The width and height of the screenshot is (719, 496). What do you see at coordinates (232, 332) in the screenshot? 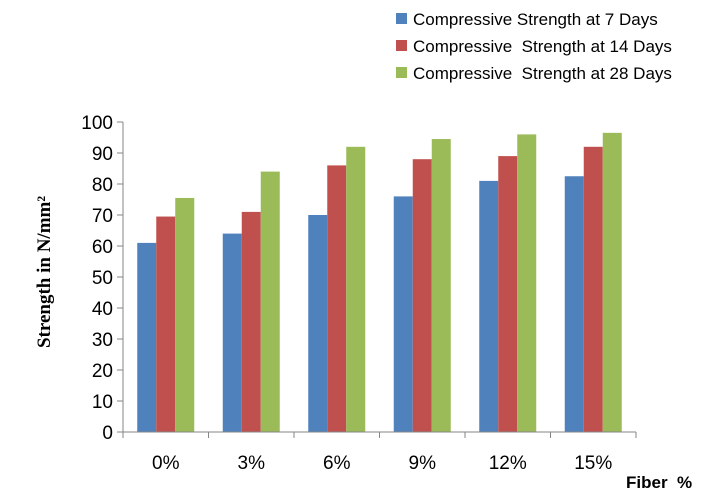
I see `bar-series1-3pct` at bounding box center [232, 332].